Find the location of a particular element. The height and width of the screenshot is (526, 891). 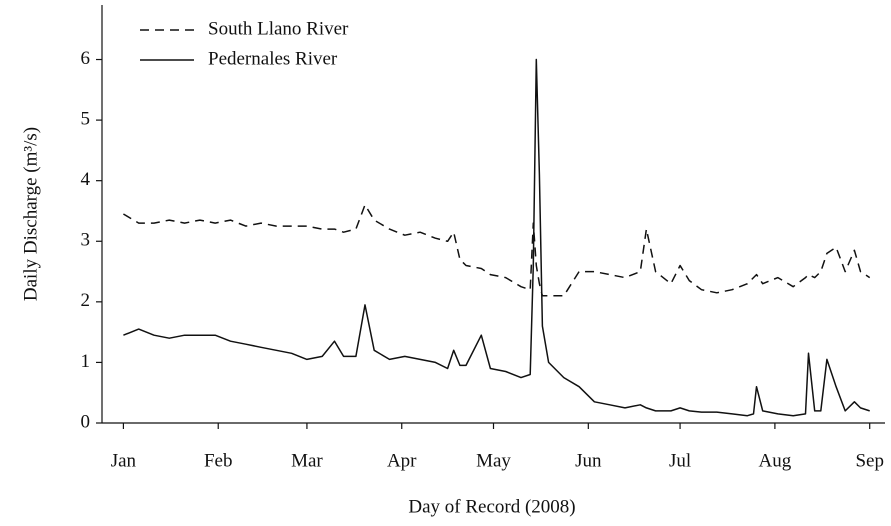

x-tick-label: Jun is located at coordinates (588, 460).